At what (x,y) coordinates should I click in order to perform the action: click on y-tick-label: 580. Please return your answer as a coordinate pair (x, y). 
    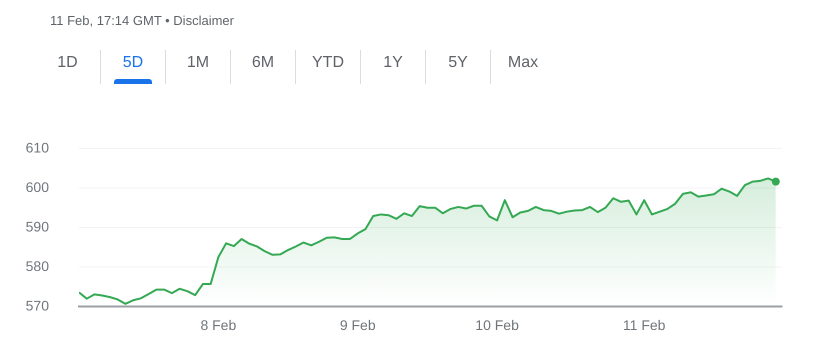
    Looking at the image, I should click on (38, 266).